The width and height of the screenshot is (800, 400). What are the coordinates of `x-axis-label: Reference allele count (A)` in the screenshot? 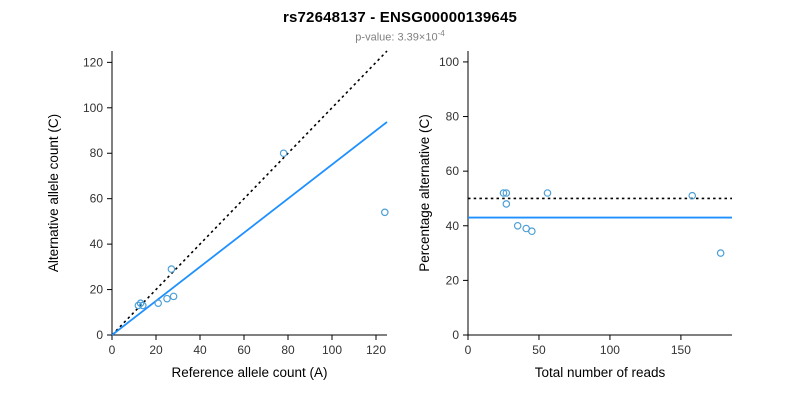 It's located at (249, 372).